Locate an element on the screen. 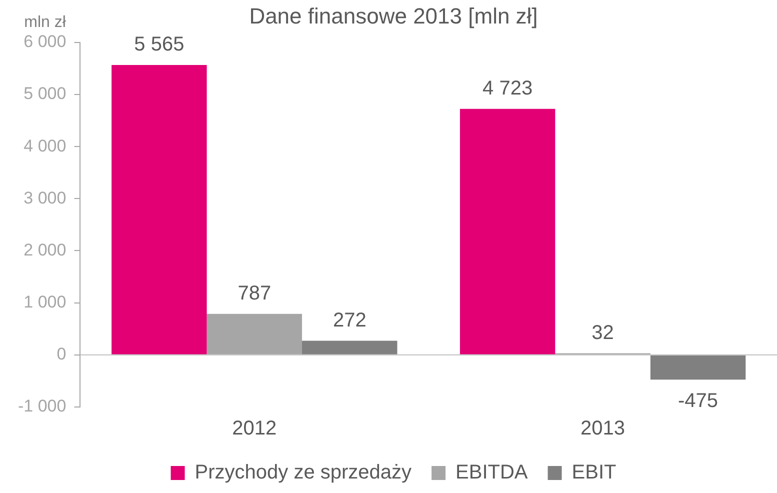  y-tick-label: 1 000 is located at coordinates (45, 302).